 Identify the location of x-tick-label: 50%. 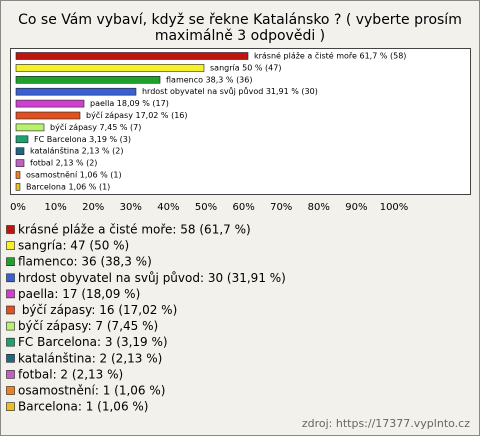
(206, 207).